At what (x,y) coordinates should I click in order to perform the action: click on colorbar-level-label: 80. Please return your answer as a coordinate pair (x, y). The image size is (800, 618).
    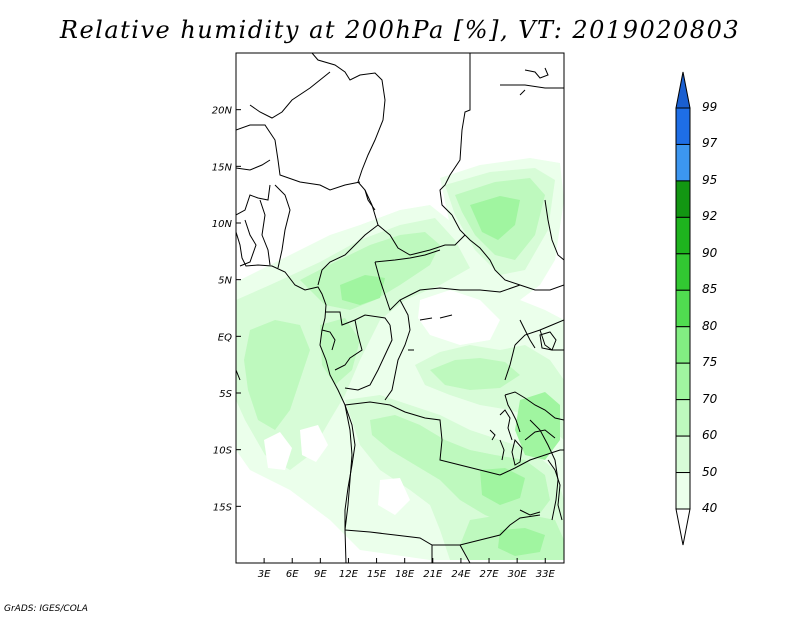
    Looking at the image, I should click on (710, 325).